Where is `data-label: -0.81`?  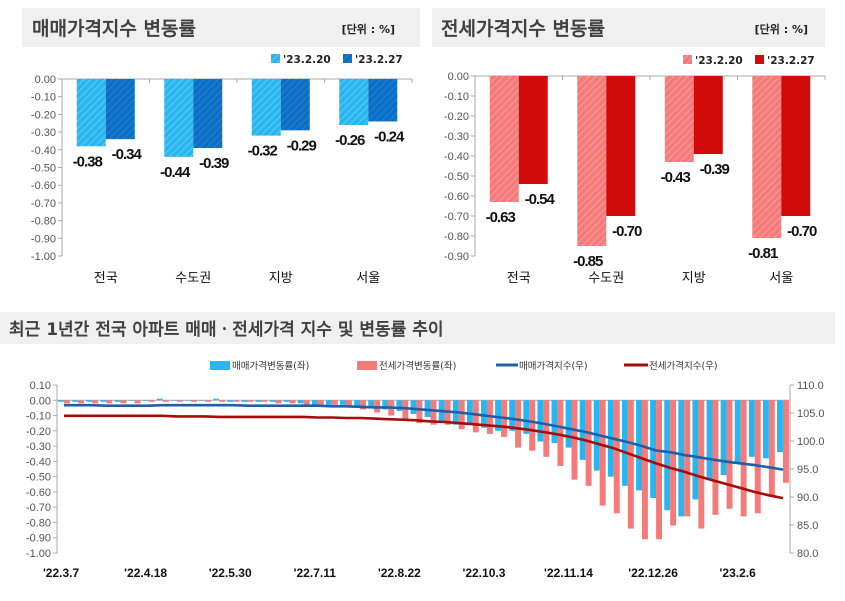
data-label: -0.81 is located at coordinates (763, 253).